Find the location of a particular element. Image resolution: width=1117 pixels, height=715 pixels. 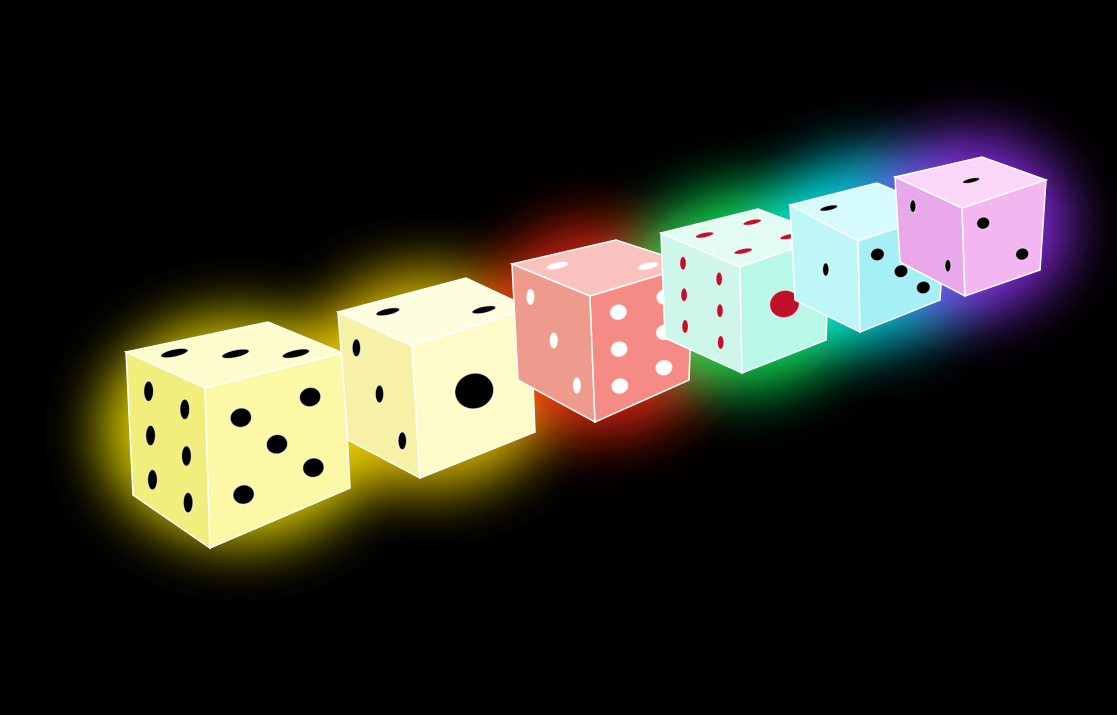

violet-die is located at coordinates (970, 227).